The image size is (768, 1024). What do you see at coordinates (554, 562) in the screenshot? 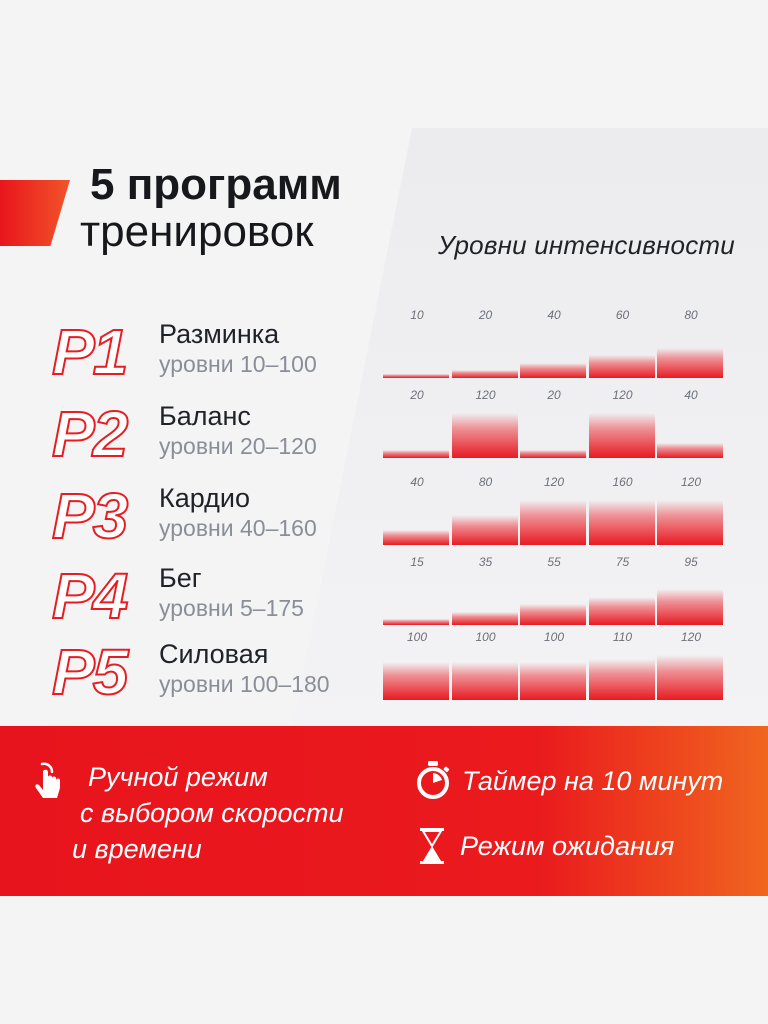
I see `intensity-value-label: 55` at bounding box center [554, 562].